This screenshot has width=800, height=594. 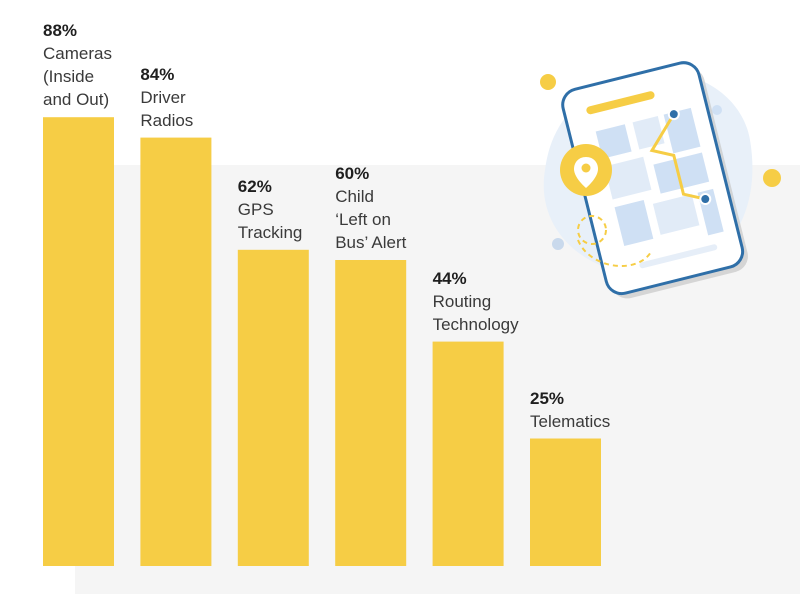 I want to click on phone-bottom-bar, so click(x=678, y=256).